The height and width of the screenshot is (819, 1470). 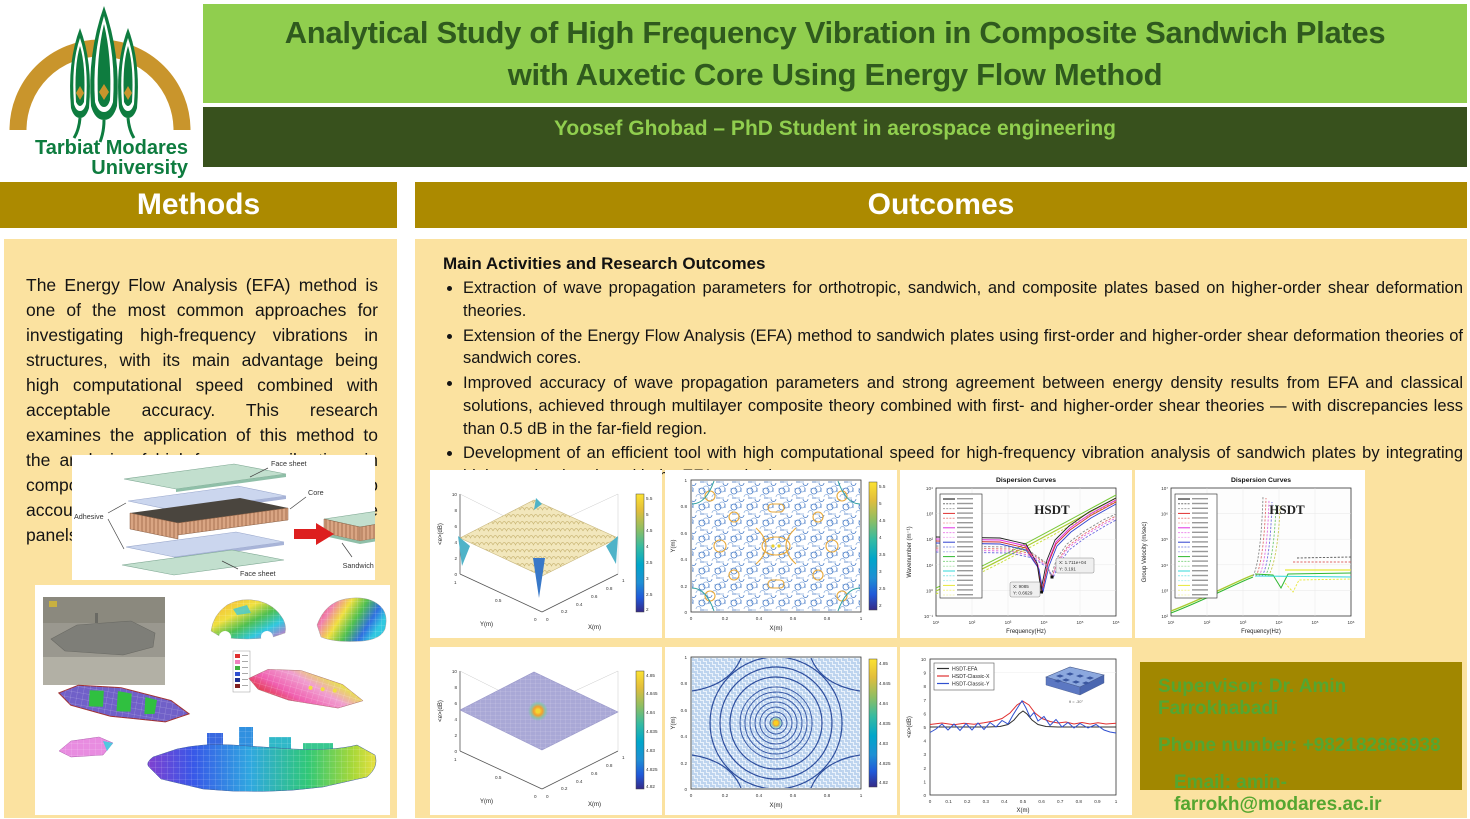 I want to click on tick: 4, so click(x=455, y=542).